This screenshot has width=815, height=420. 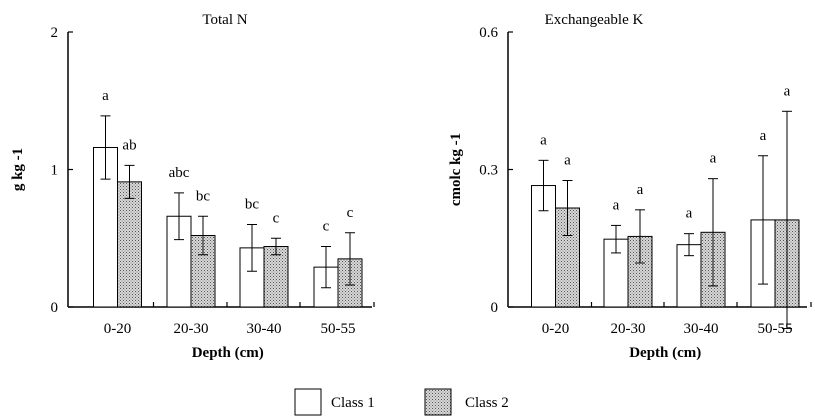 What do you see at coordinates (401, 402) in the screenshot?
I see `legend: Class 1 Class 2` at bounding box center [401, 402].